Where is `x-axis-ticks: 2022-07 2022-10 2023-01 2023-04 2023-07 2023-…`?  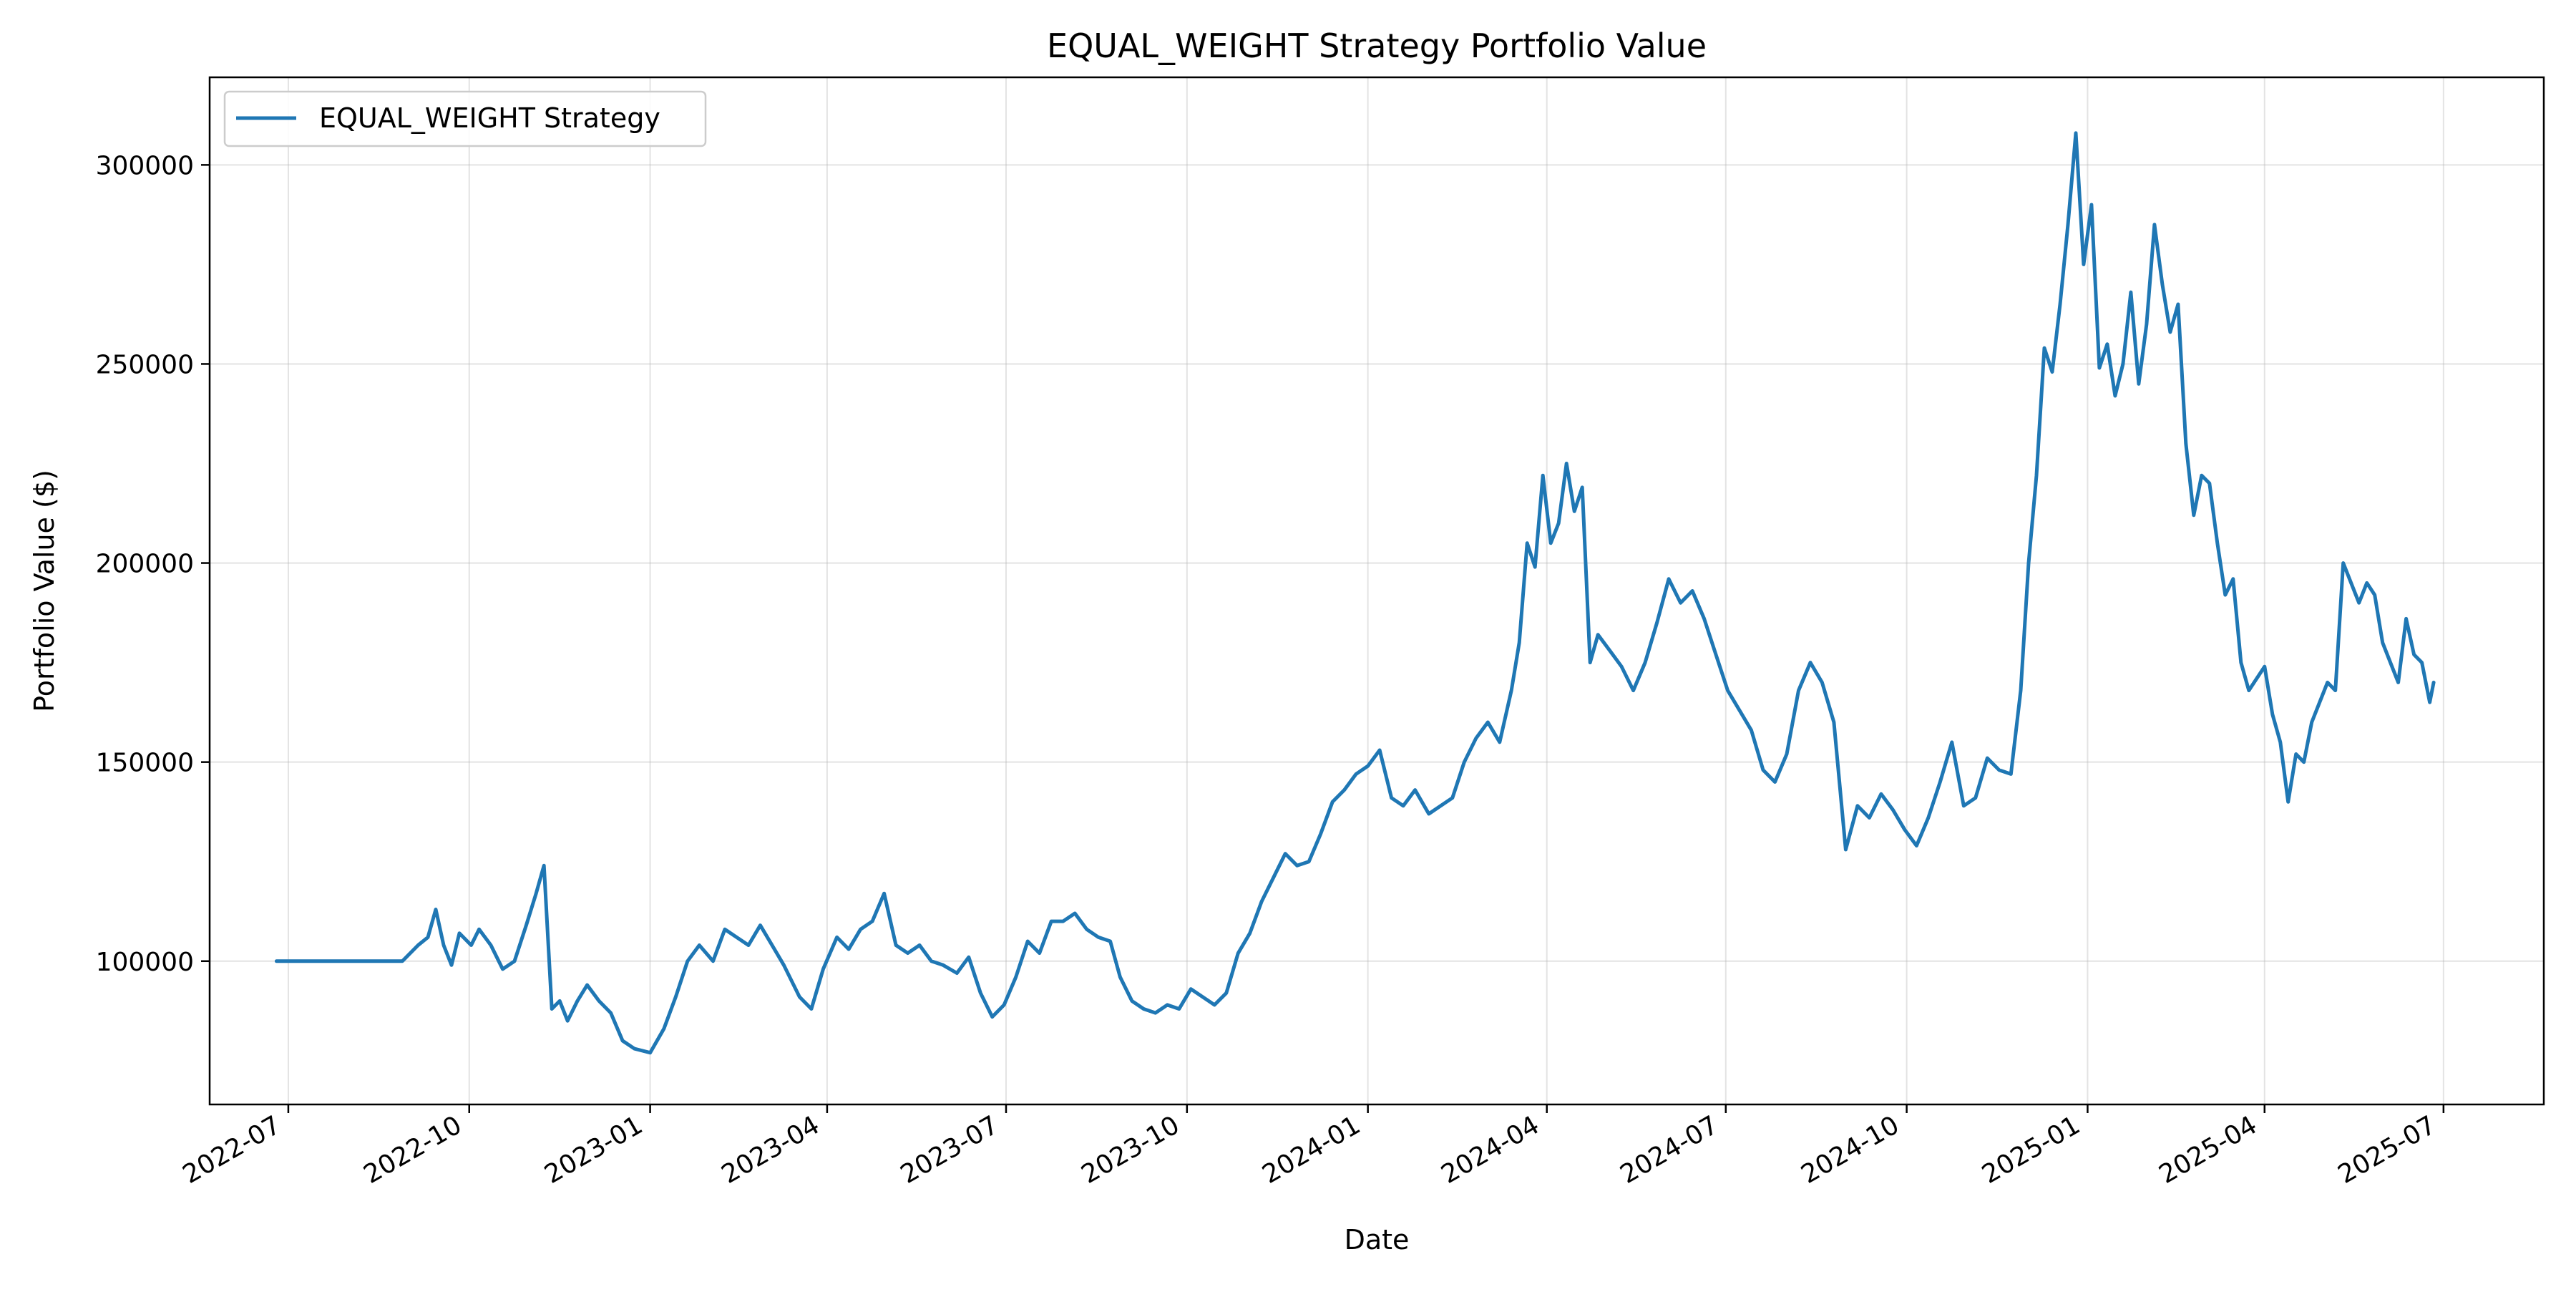 x-axis-ticks: 2022-07 2022-10 2023-01 2023-04 2023-07 2023-… is located at coordinates (1311, 1147).